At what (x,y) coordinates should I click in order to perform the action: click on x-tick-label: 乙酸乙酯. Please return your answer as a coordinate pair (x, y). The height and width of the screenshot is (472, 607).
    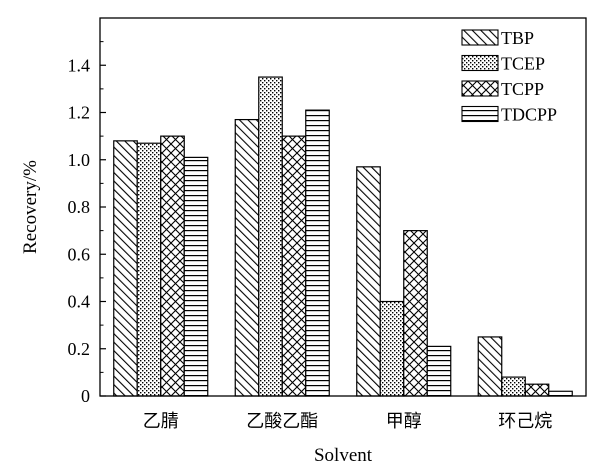
    Looking at the image, I should click on (282, 421).